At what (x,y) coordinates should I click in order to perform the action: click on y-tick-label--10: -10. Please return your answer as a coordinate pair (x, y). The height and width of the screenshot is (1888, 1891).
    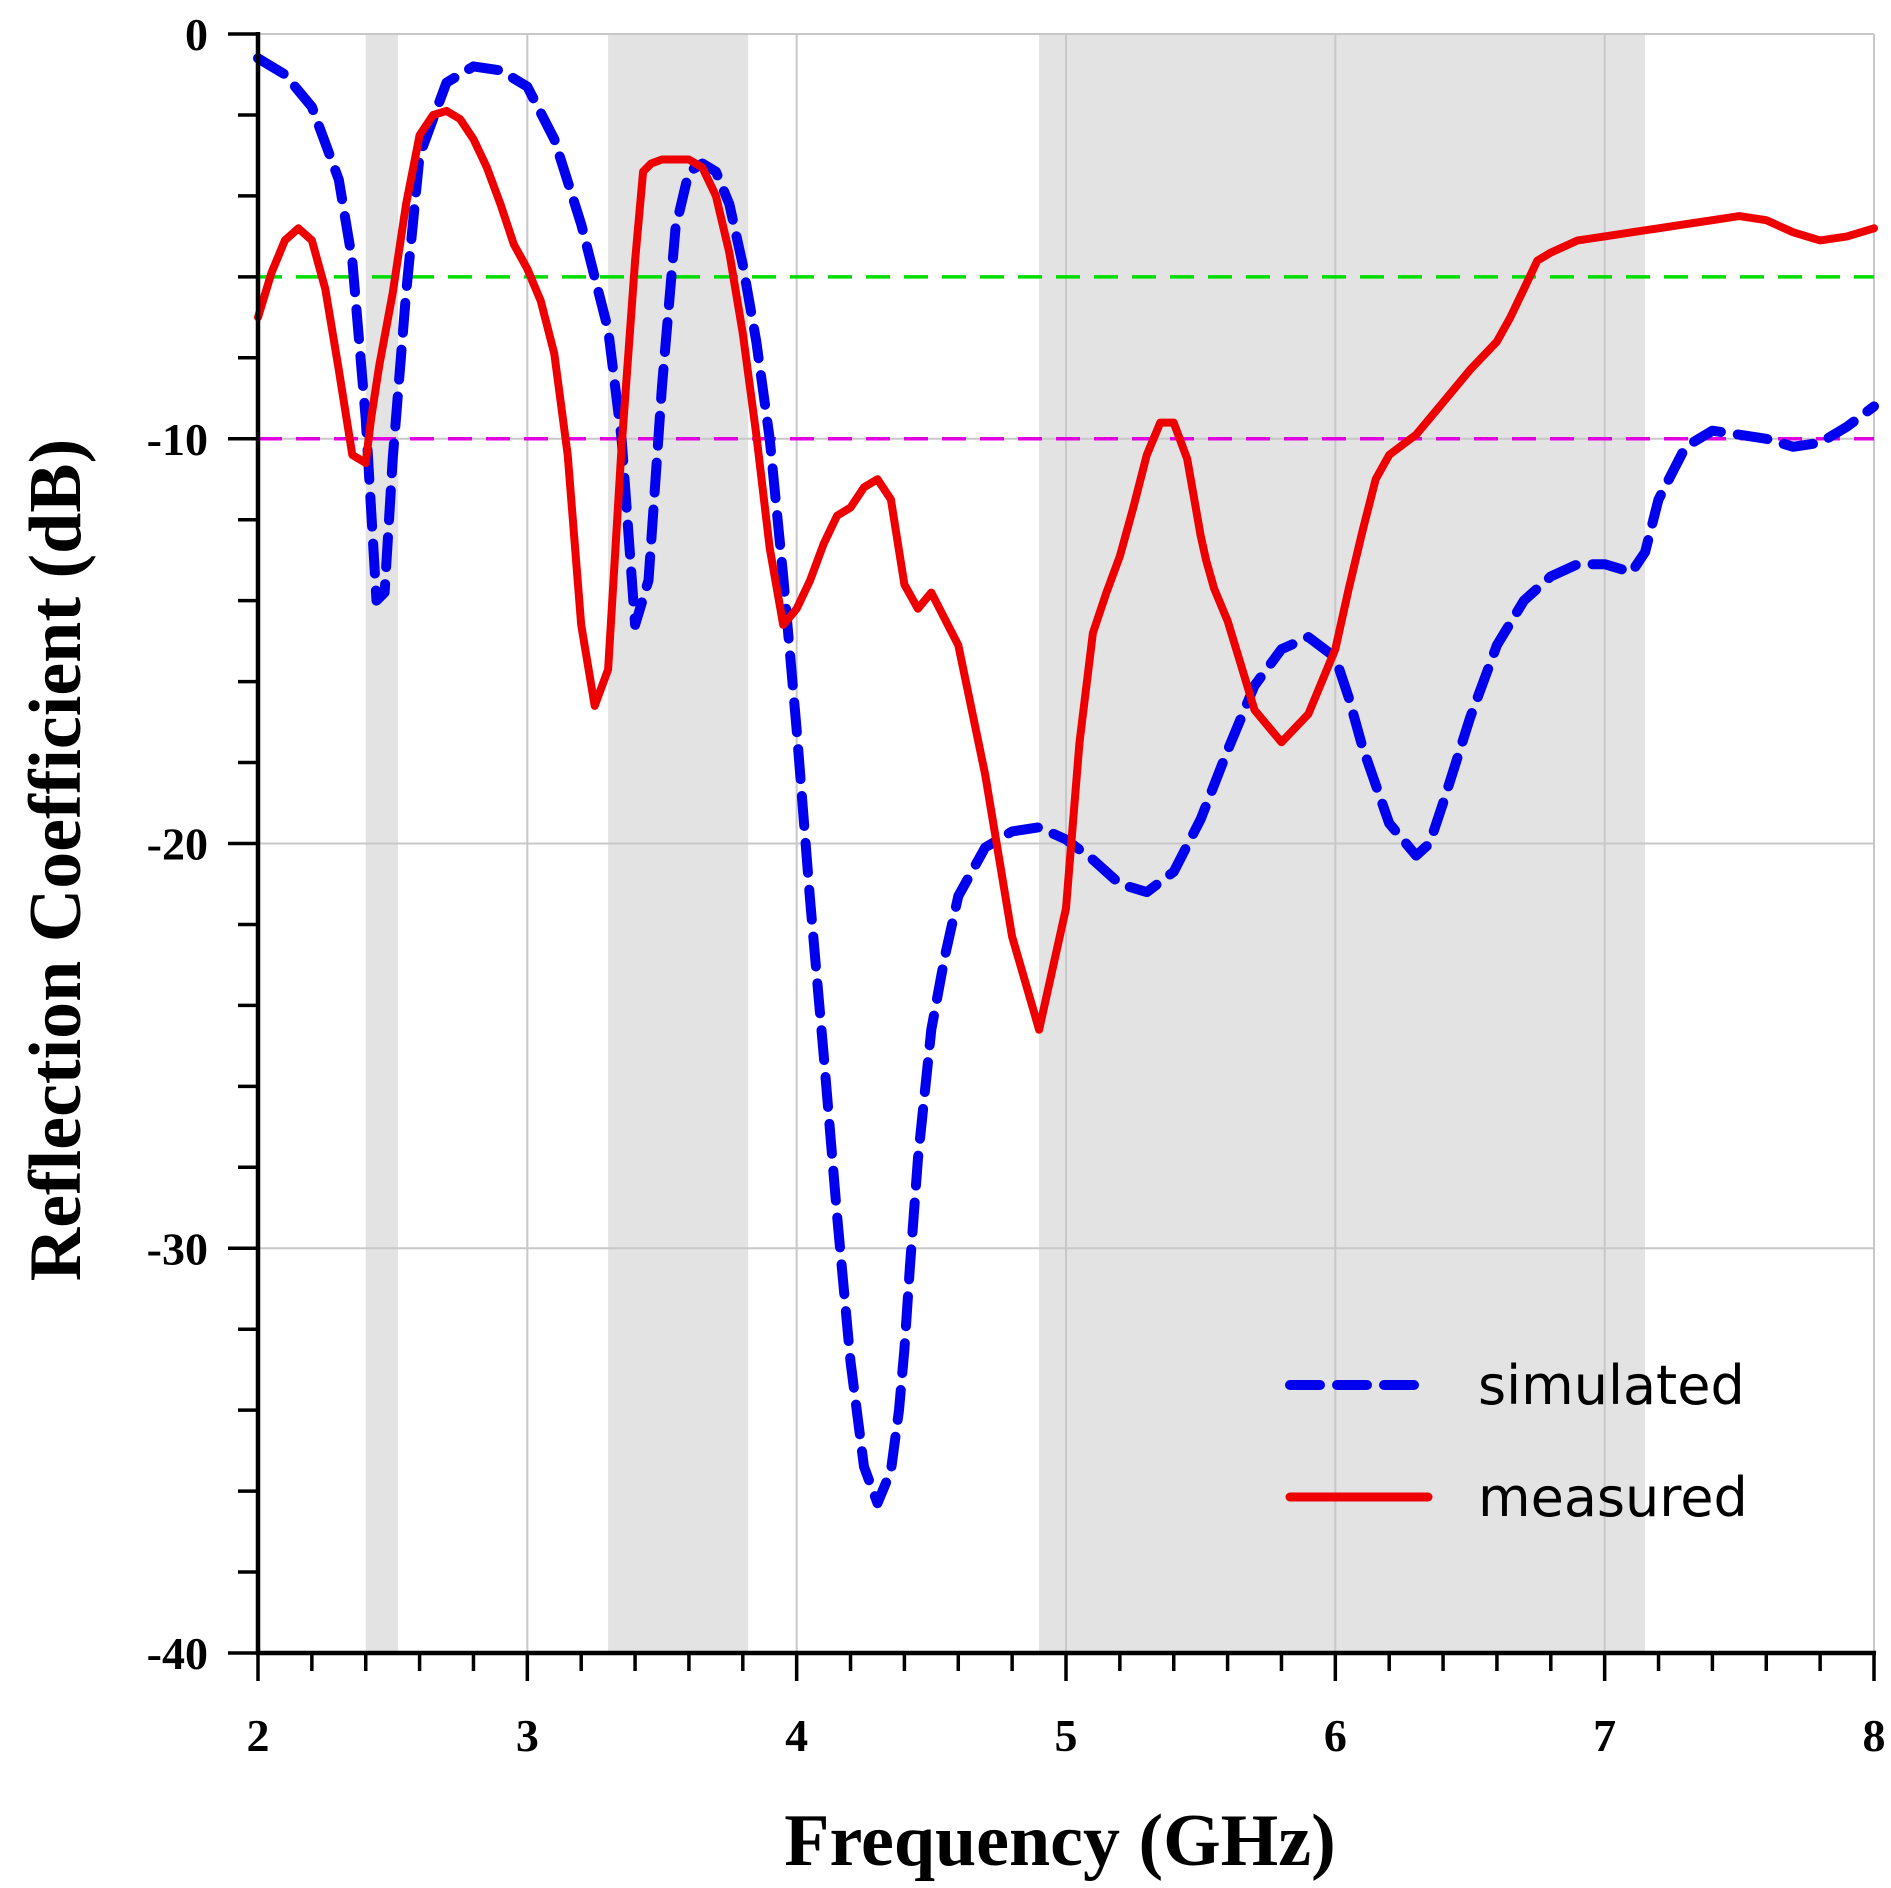
    Looking at the image, I should click on (177, 439).